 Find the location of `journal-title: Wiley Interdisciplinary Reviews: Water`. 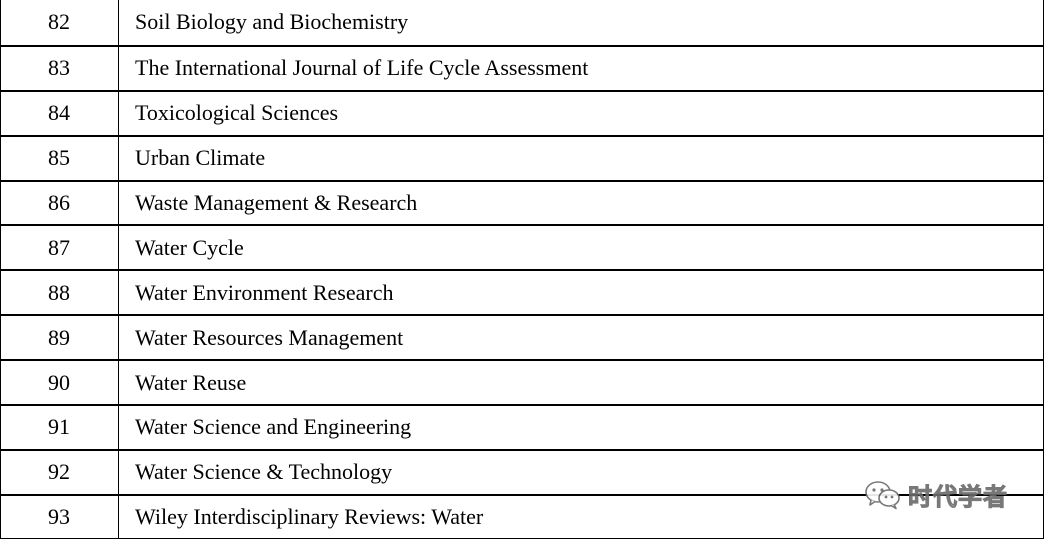

journal-title: Wiley Interdisciplinary Reviews: Water is located at coordinates (309, 517).